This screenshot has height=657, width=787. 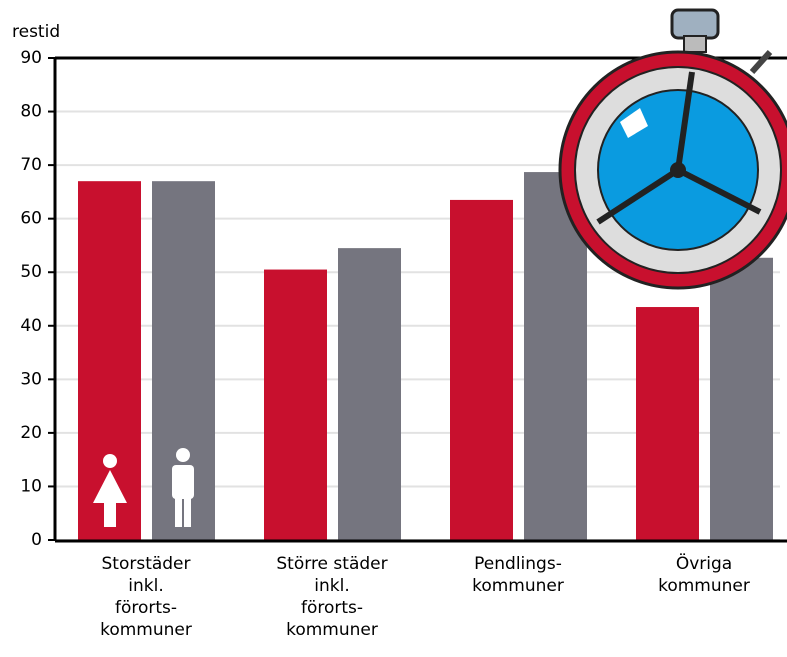 I want to click on x-tick-label: Pendlings- kommuner, so click(x=518, y=575).